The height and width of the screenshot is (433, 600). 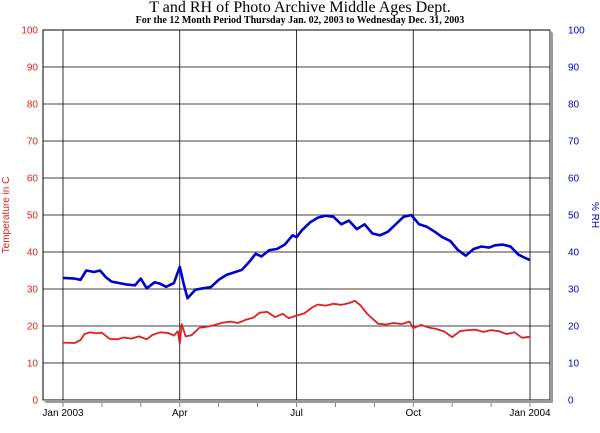 What do you see at coordinates (296, 322) in the screenshot?
I see `temperature-series-line` at bounding box center [296, 322].